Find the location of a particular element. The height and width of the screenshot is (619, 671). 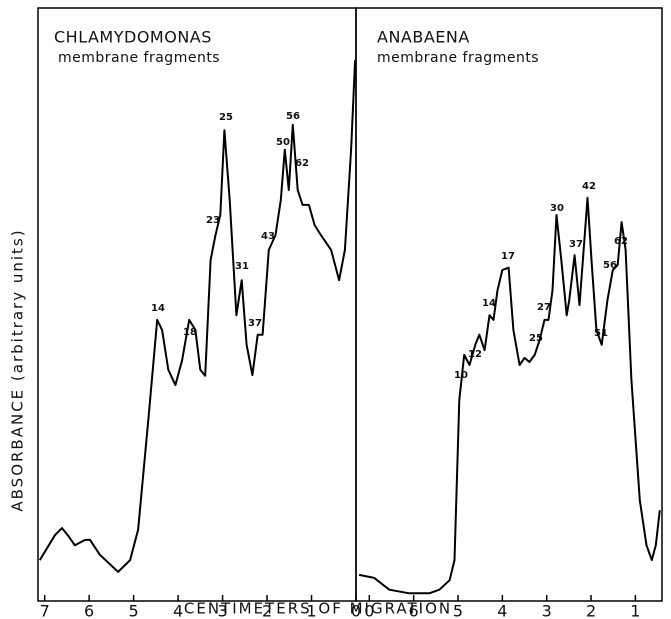

peak-label: 43 is located at coordinates (268, 236).